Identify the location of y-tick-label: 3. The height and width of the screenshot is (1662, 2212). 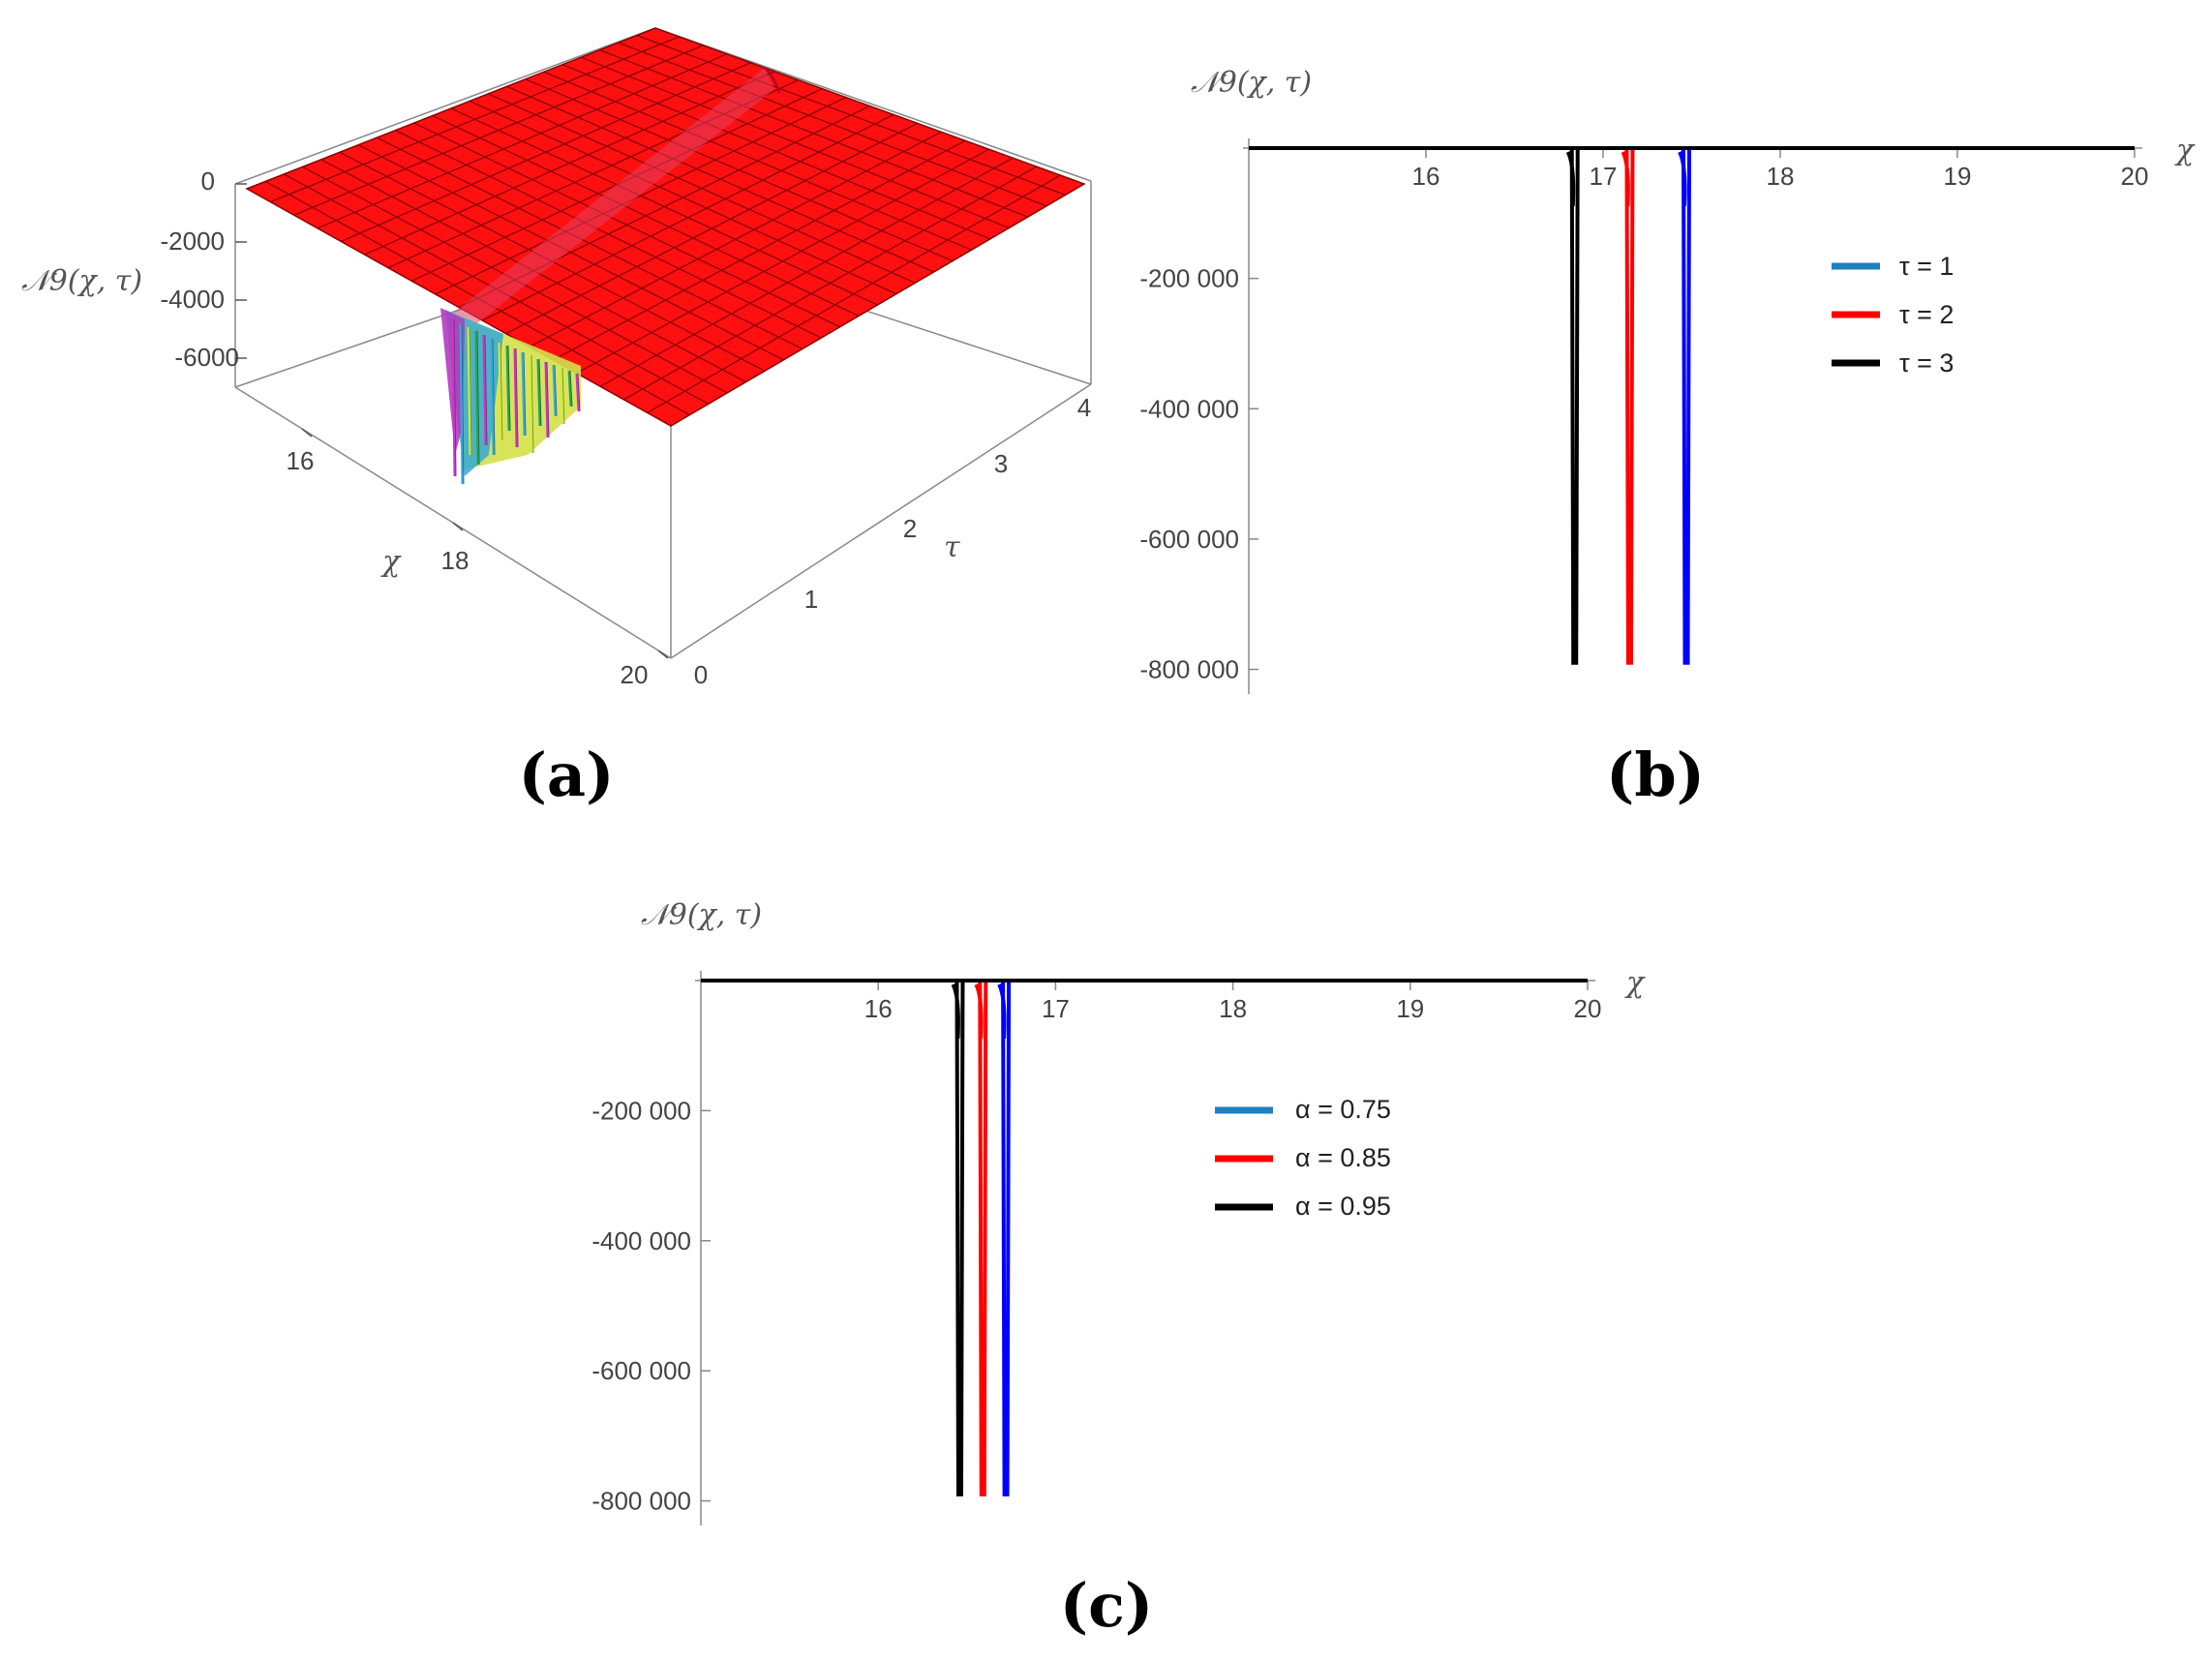
(1001, 463).